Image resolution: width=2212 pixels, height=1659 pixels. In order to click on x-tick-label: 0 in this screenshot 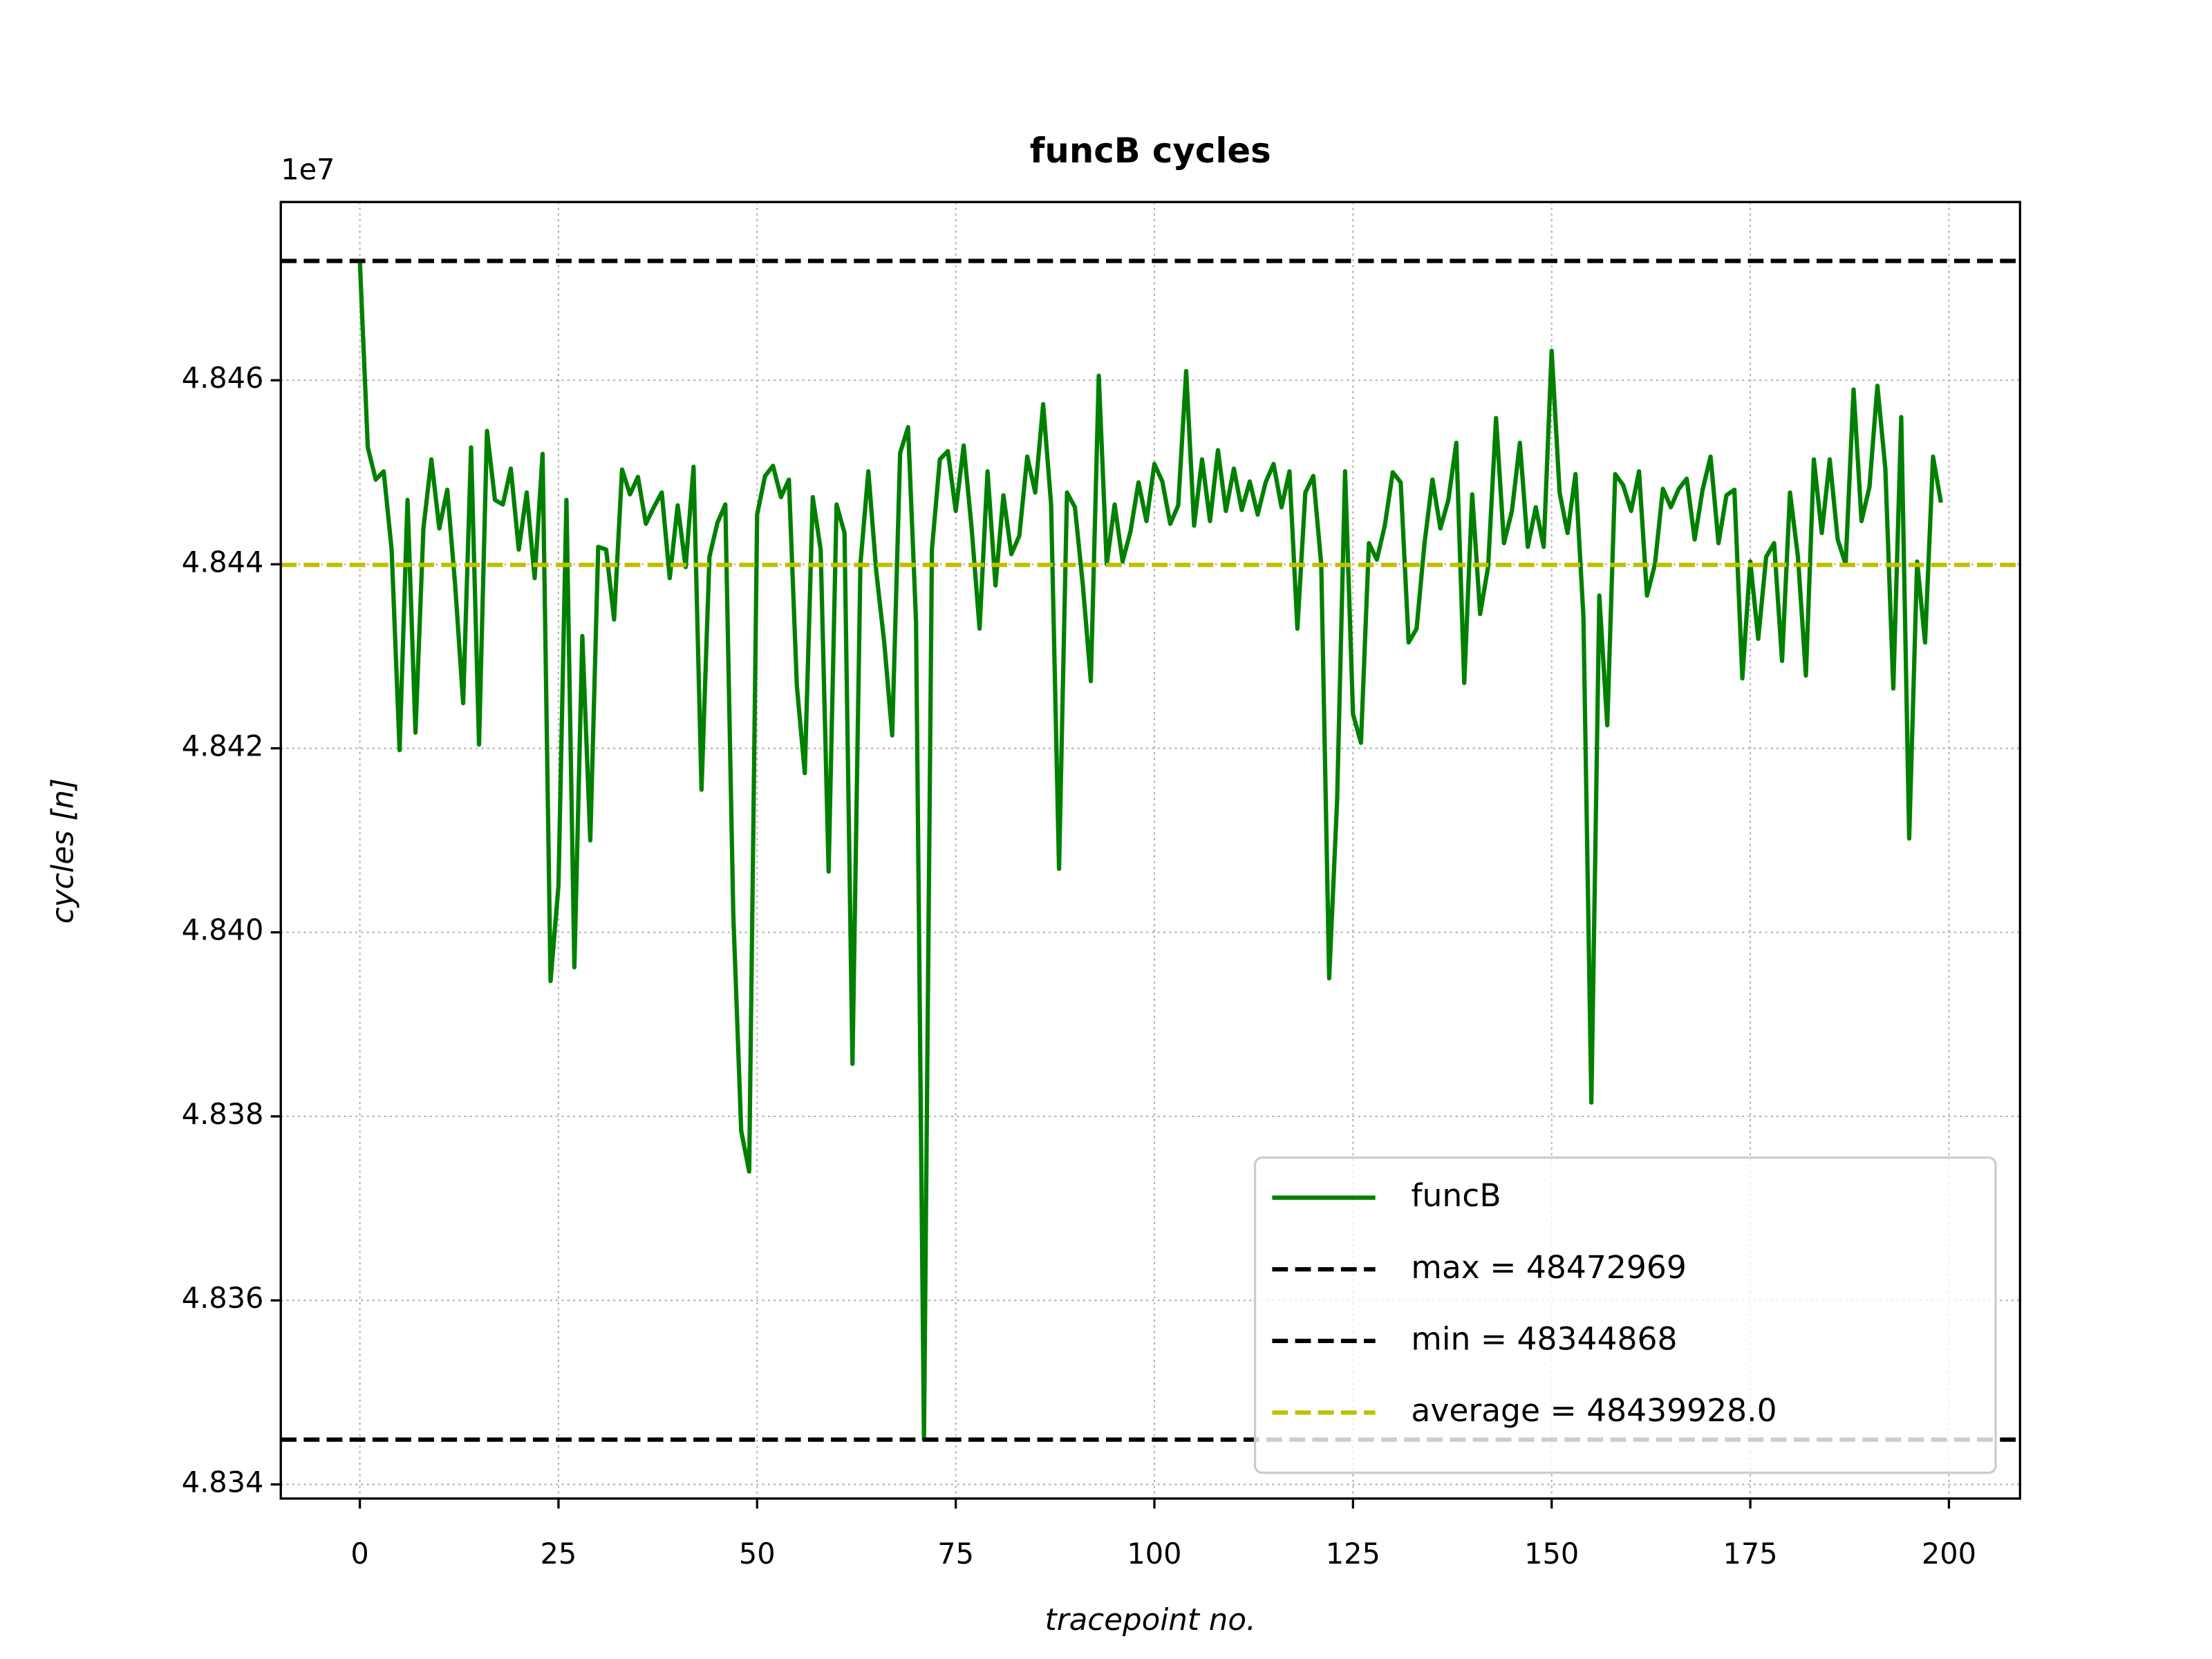, I will do `click(359, 1554)`.